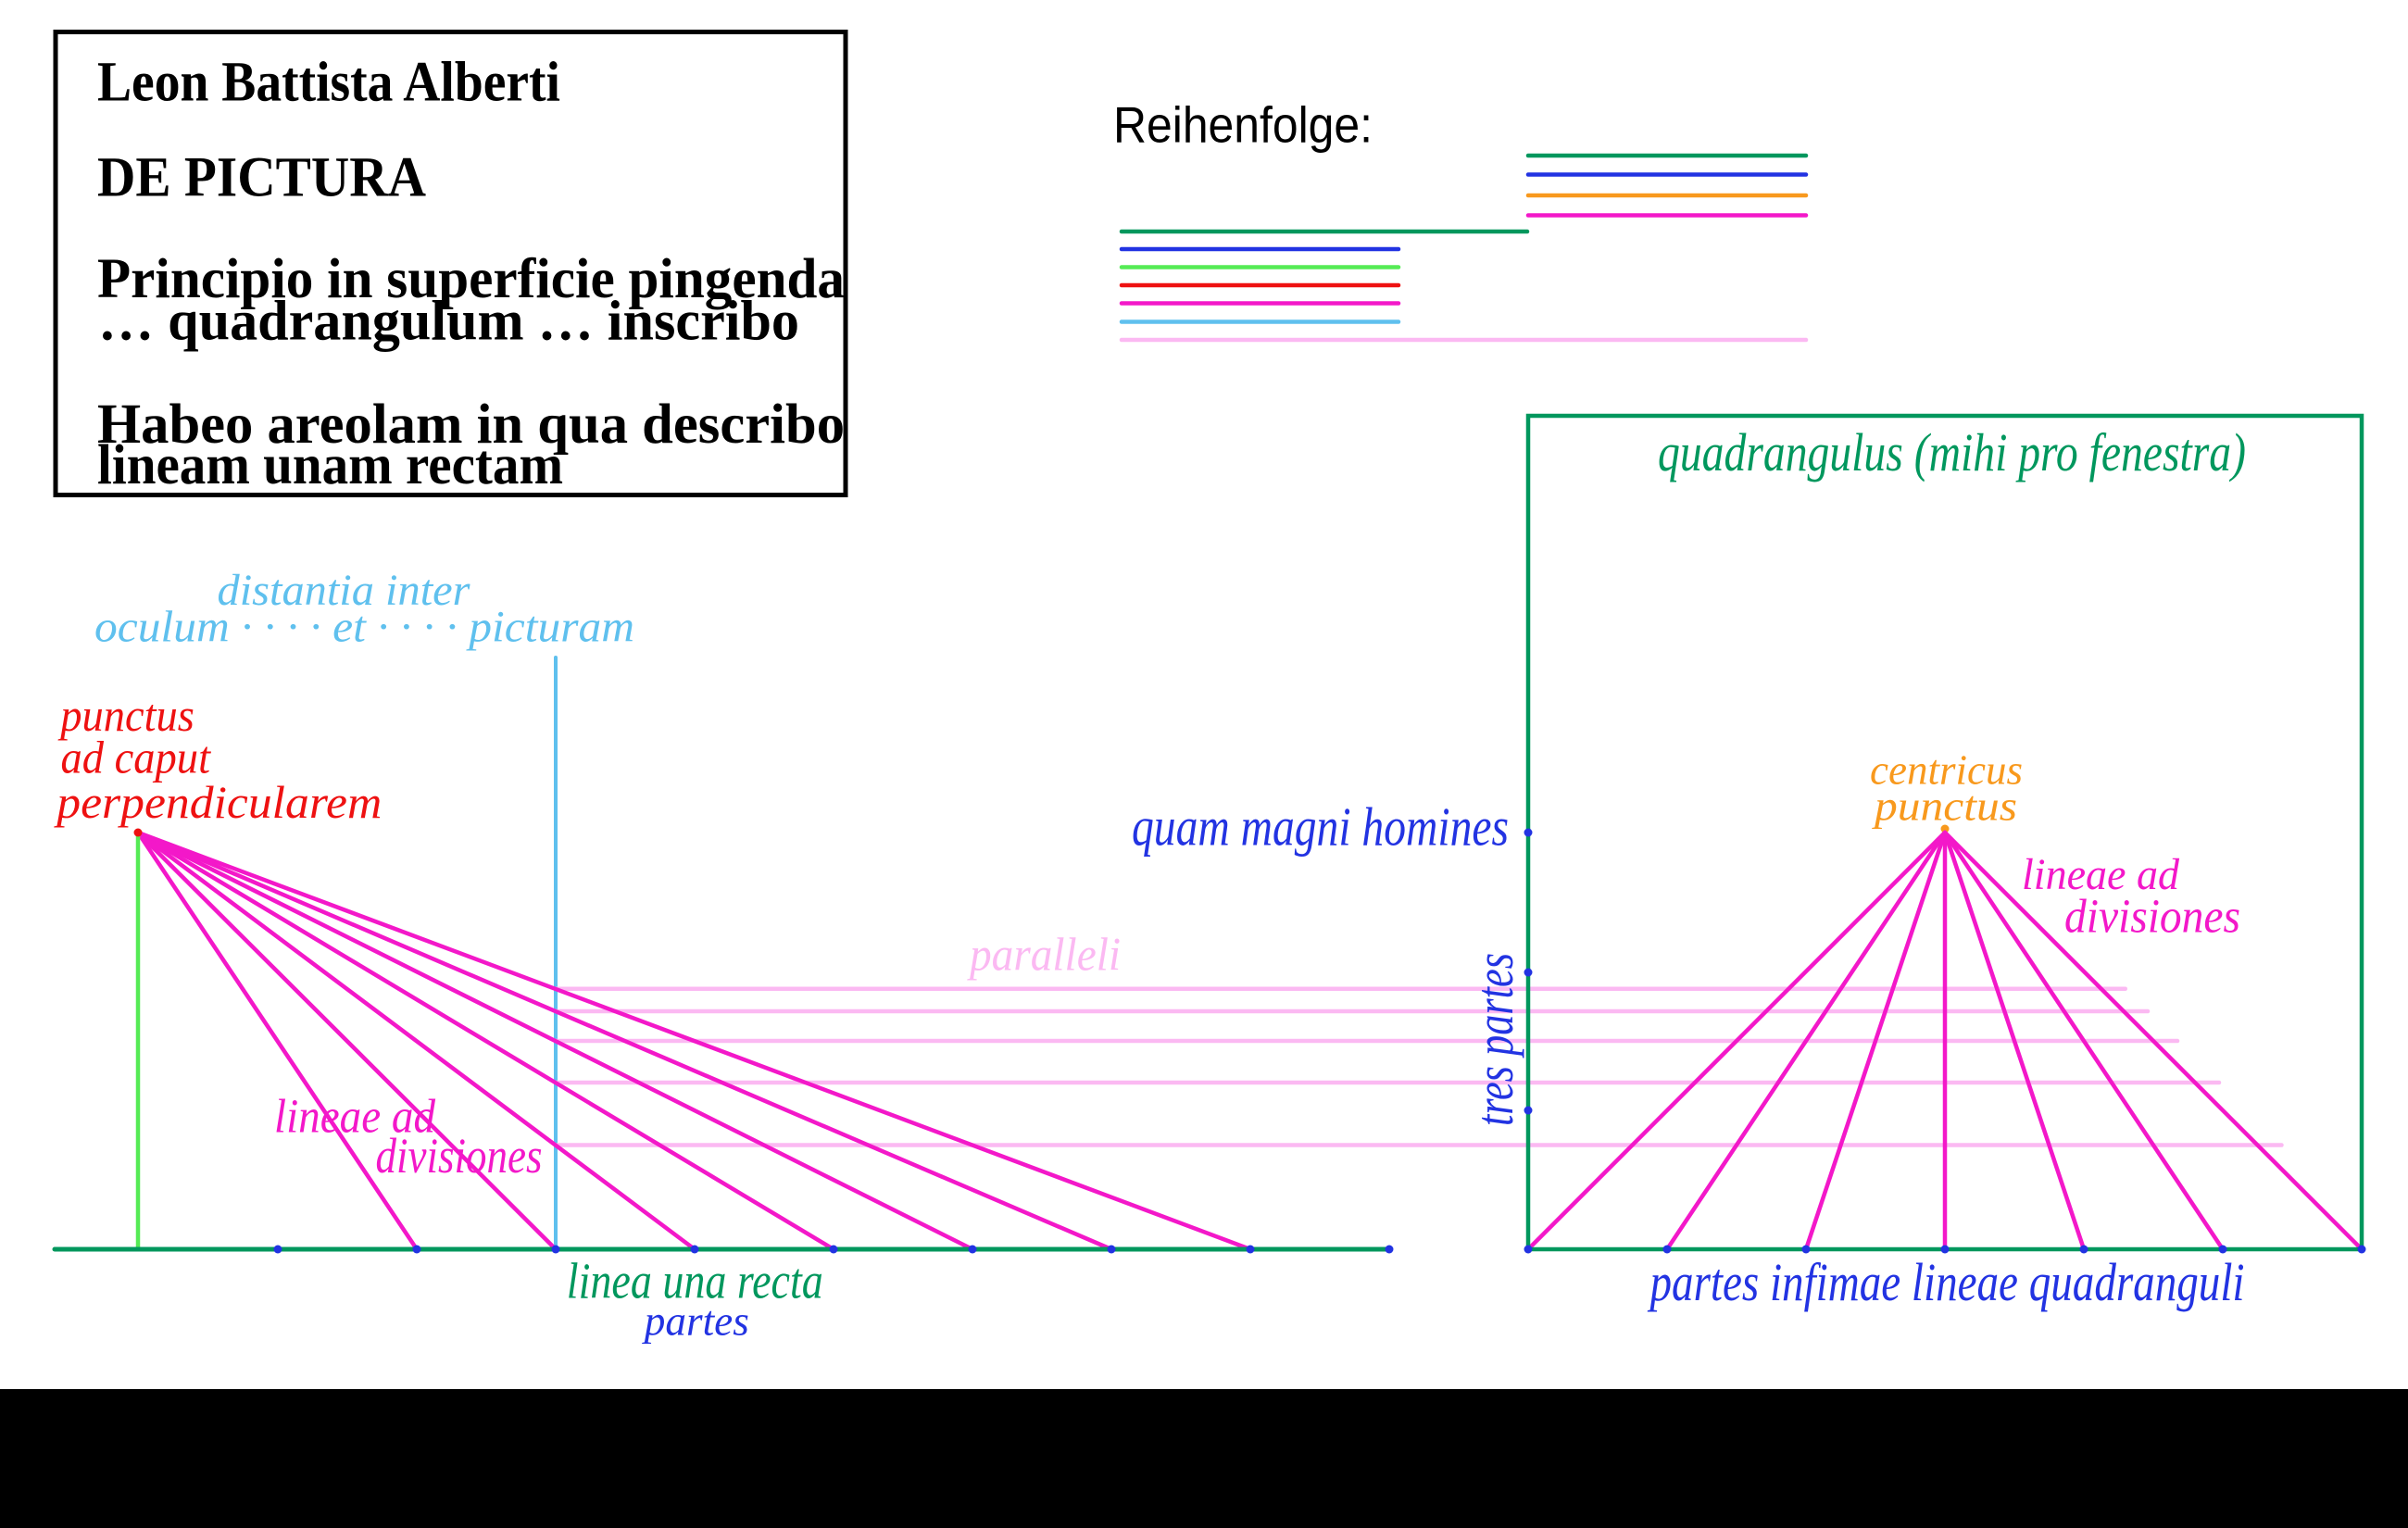  I want to click on svg-text:Principio in superficie pingen: Principio in superficie pingenda, so click(471, 279).